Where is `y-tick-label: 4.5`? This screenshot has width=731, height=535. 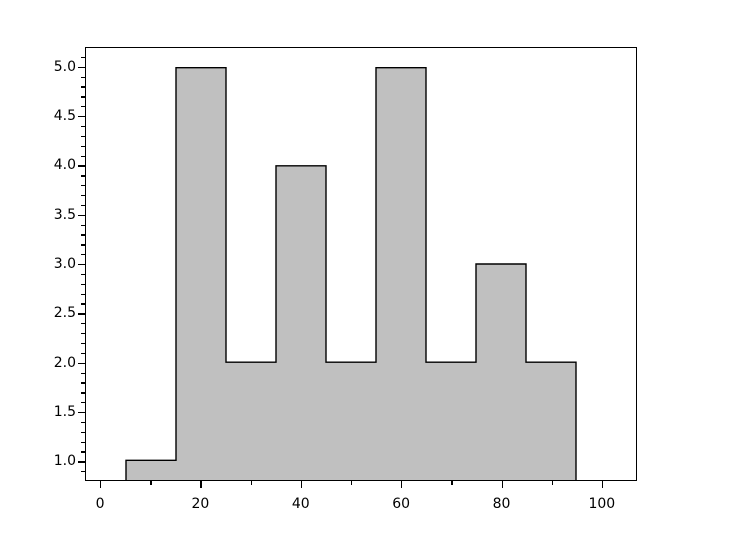 y-tick-label: 4.5 is located at coordinates (64, 116).